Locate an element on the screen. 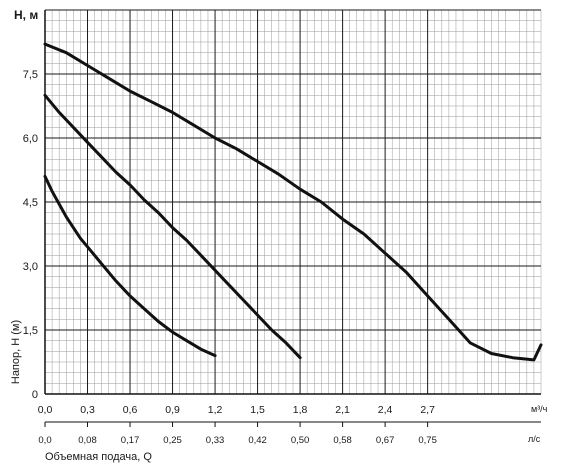 This screenshot has width=562, height=465. x-tick-label: 2,4 is located at coordinates (385, 410).